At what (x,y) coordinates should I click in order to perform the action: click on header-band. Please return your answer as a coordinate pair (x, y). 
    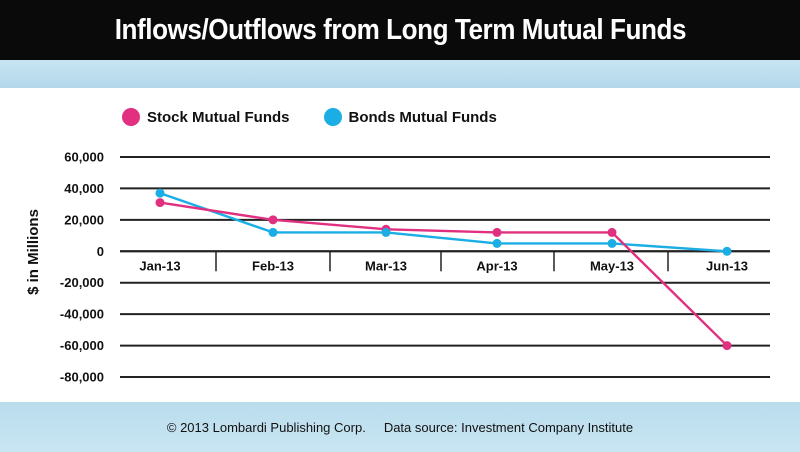
    Looking at the image, I should click on (400, 74).